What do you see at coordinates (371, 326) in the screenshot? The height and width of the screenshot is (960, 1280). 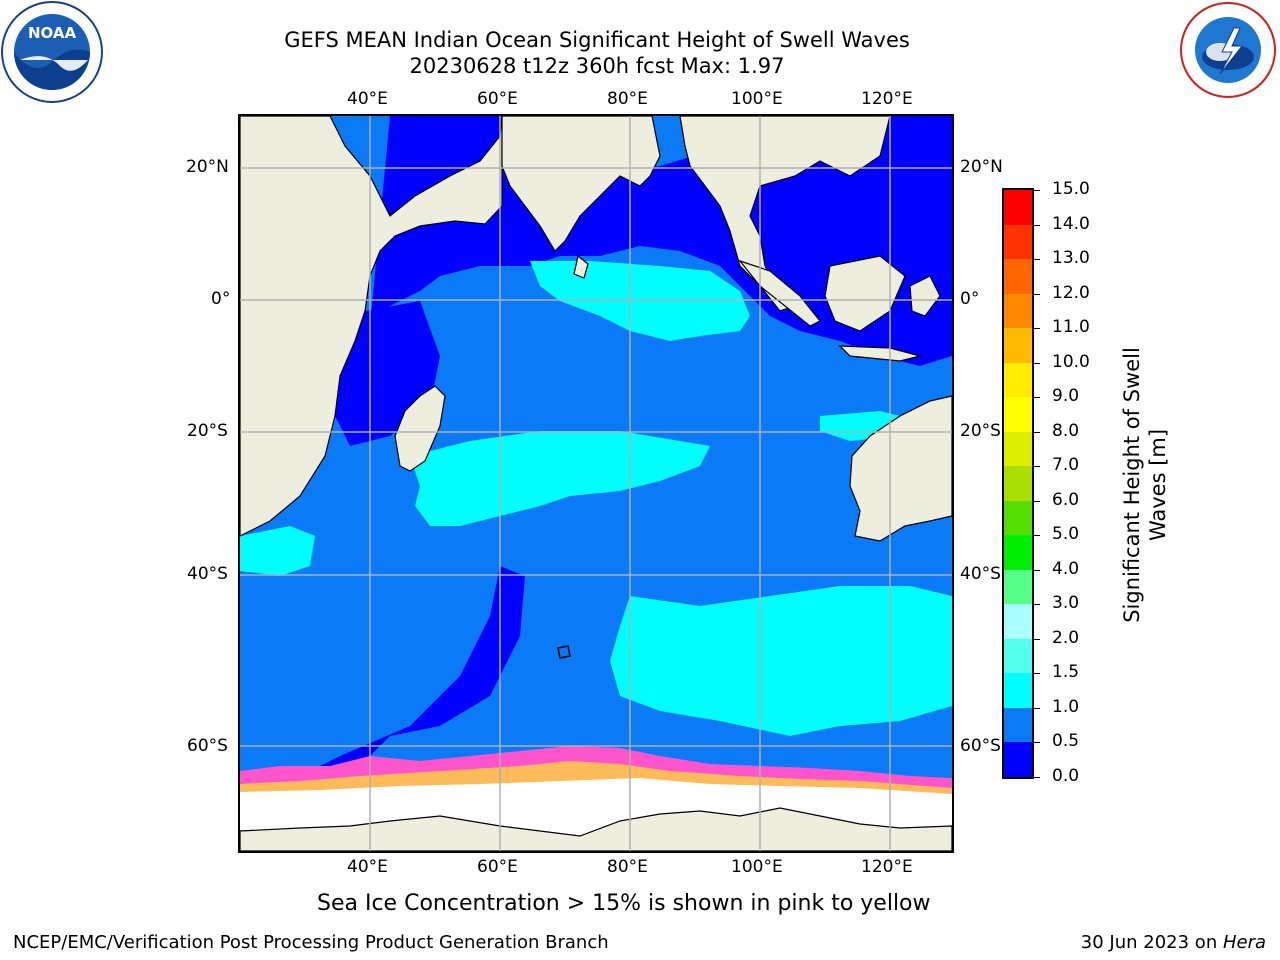 I see `land-africa` at bounding box center [371, 326].